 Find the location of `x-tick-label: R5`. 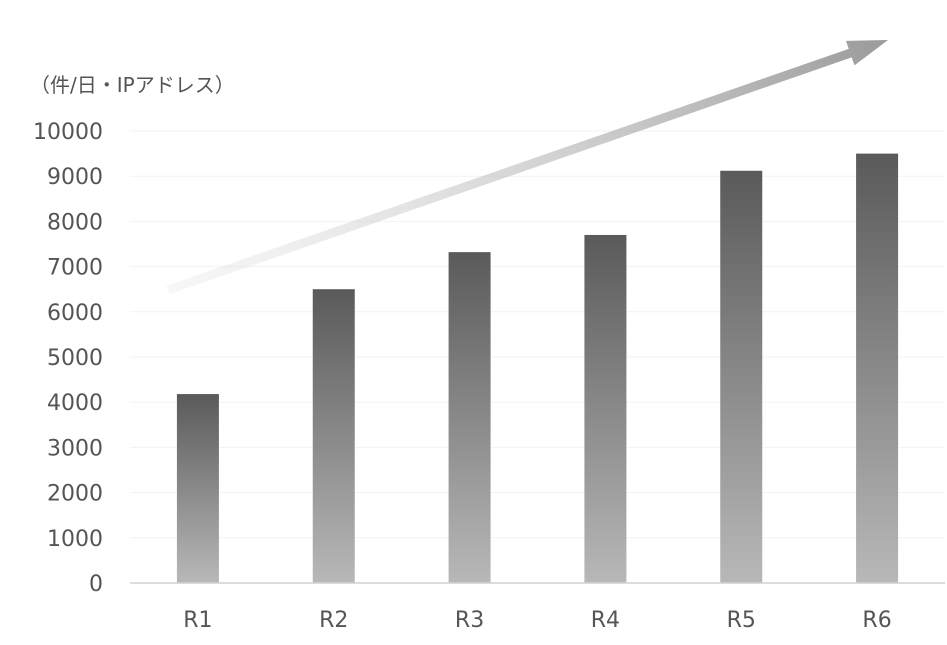

x-tick-label: R5 is located at coordinates (741, 620).